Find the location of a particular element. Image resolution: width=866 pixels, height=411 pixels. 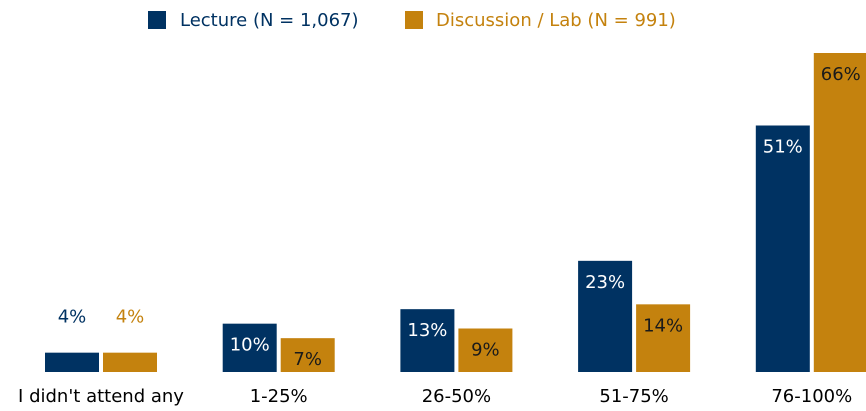

data-label: 9% is located at coordinates (485, 350).